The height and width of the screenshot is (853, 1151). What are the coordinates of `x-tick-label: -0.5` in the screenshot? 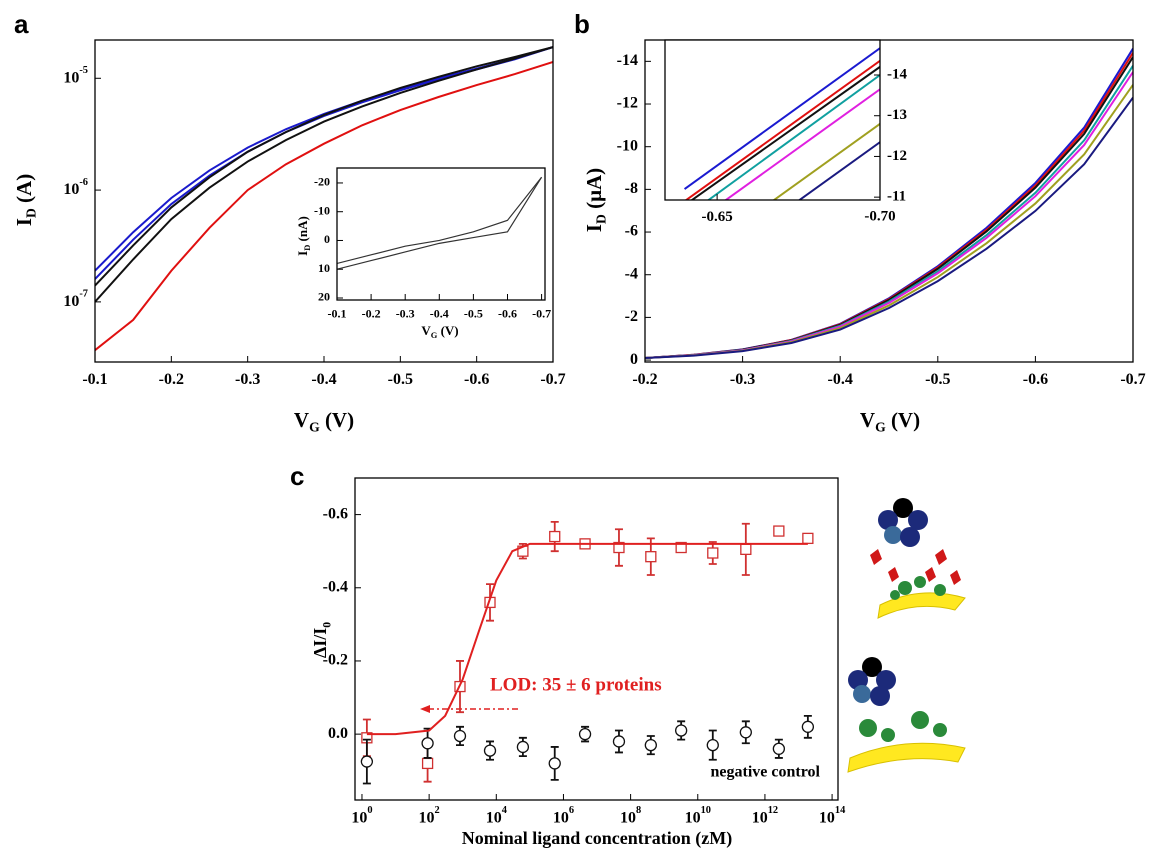 It's located at (937, 379).